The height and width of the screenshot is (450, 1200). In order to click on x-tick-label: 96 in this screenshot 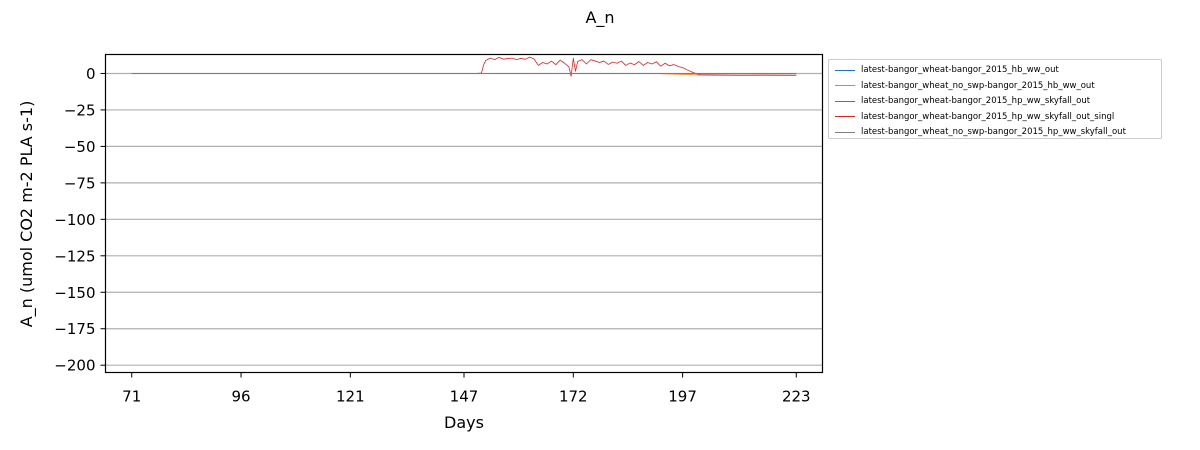, I will do `click(240, 397)`.